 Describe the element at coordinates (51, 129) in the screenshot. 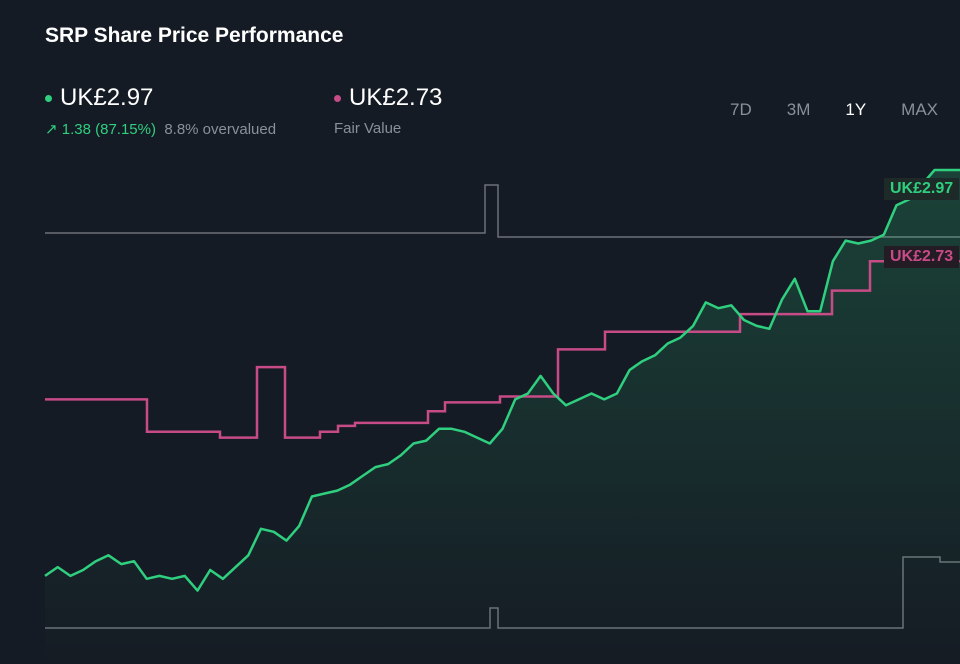

I see `arrow-up-right-icon: ↗` at that location.